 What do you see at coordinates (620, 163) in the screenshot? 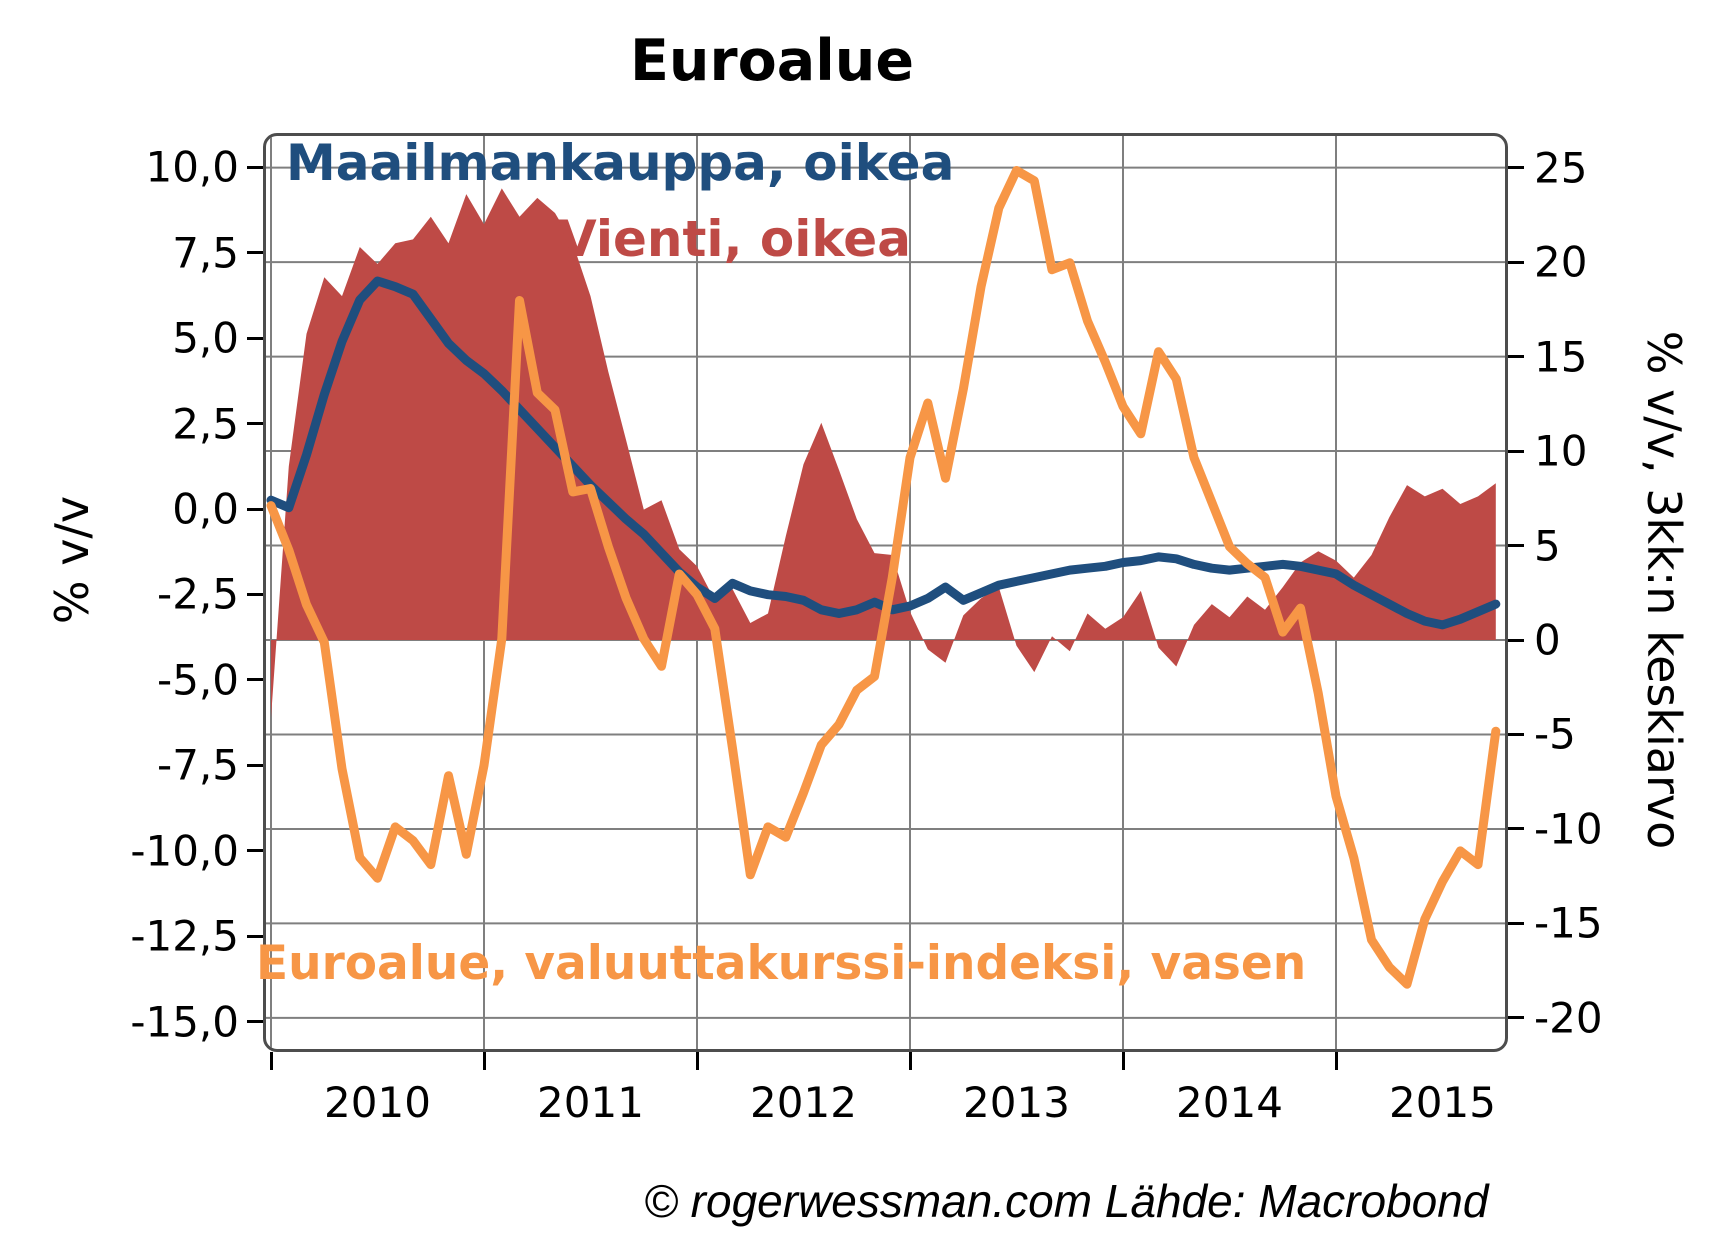
I see `legend-maailmankauppa: Maailmankauppa, oikea` at bounding box center [620, 163].